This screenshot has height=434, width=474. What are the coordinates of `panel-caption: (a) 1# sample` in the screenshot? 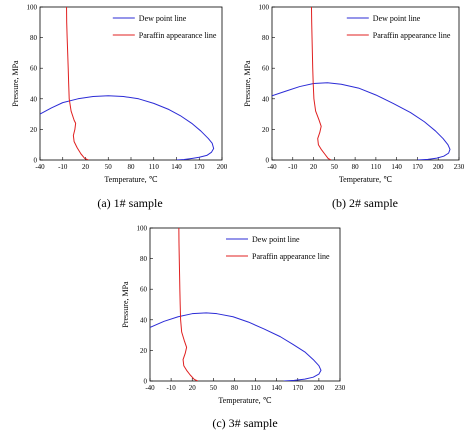 It's located at (129, 203).